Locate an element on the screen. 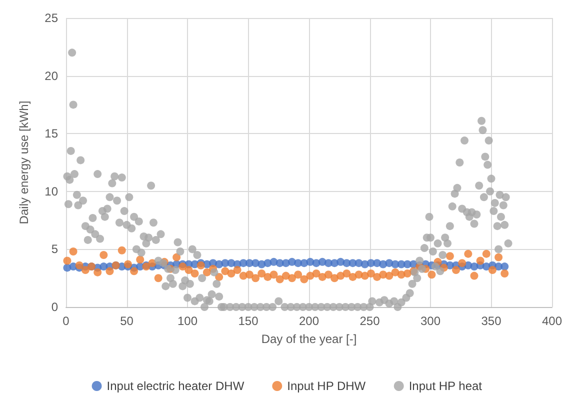  x-tick-label: 50 is located at coordinates (127, 321).